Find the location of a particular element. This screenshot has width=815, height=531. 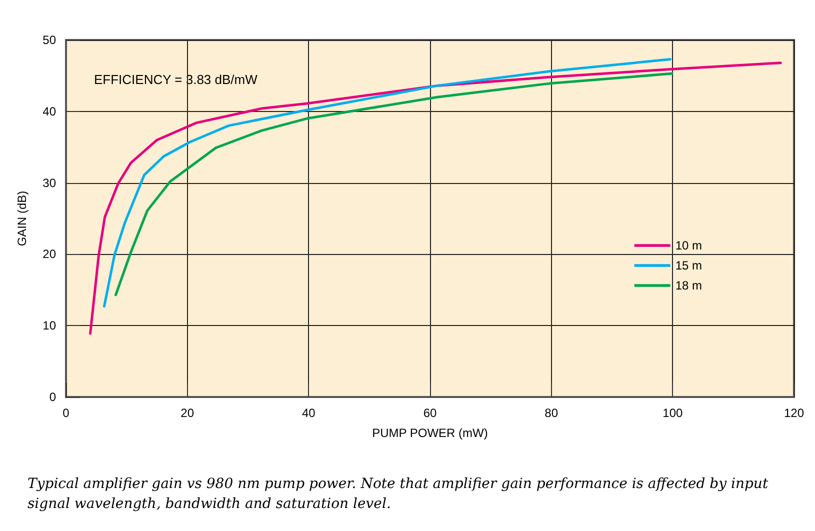

x-axis-title: PUMP POWER (mW) is located at coordinates (430, 433).